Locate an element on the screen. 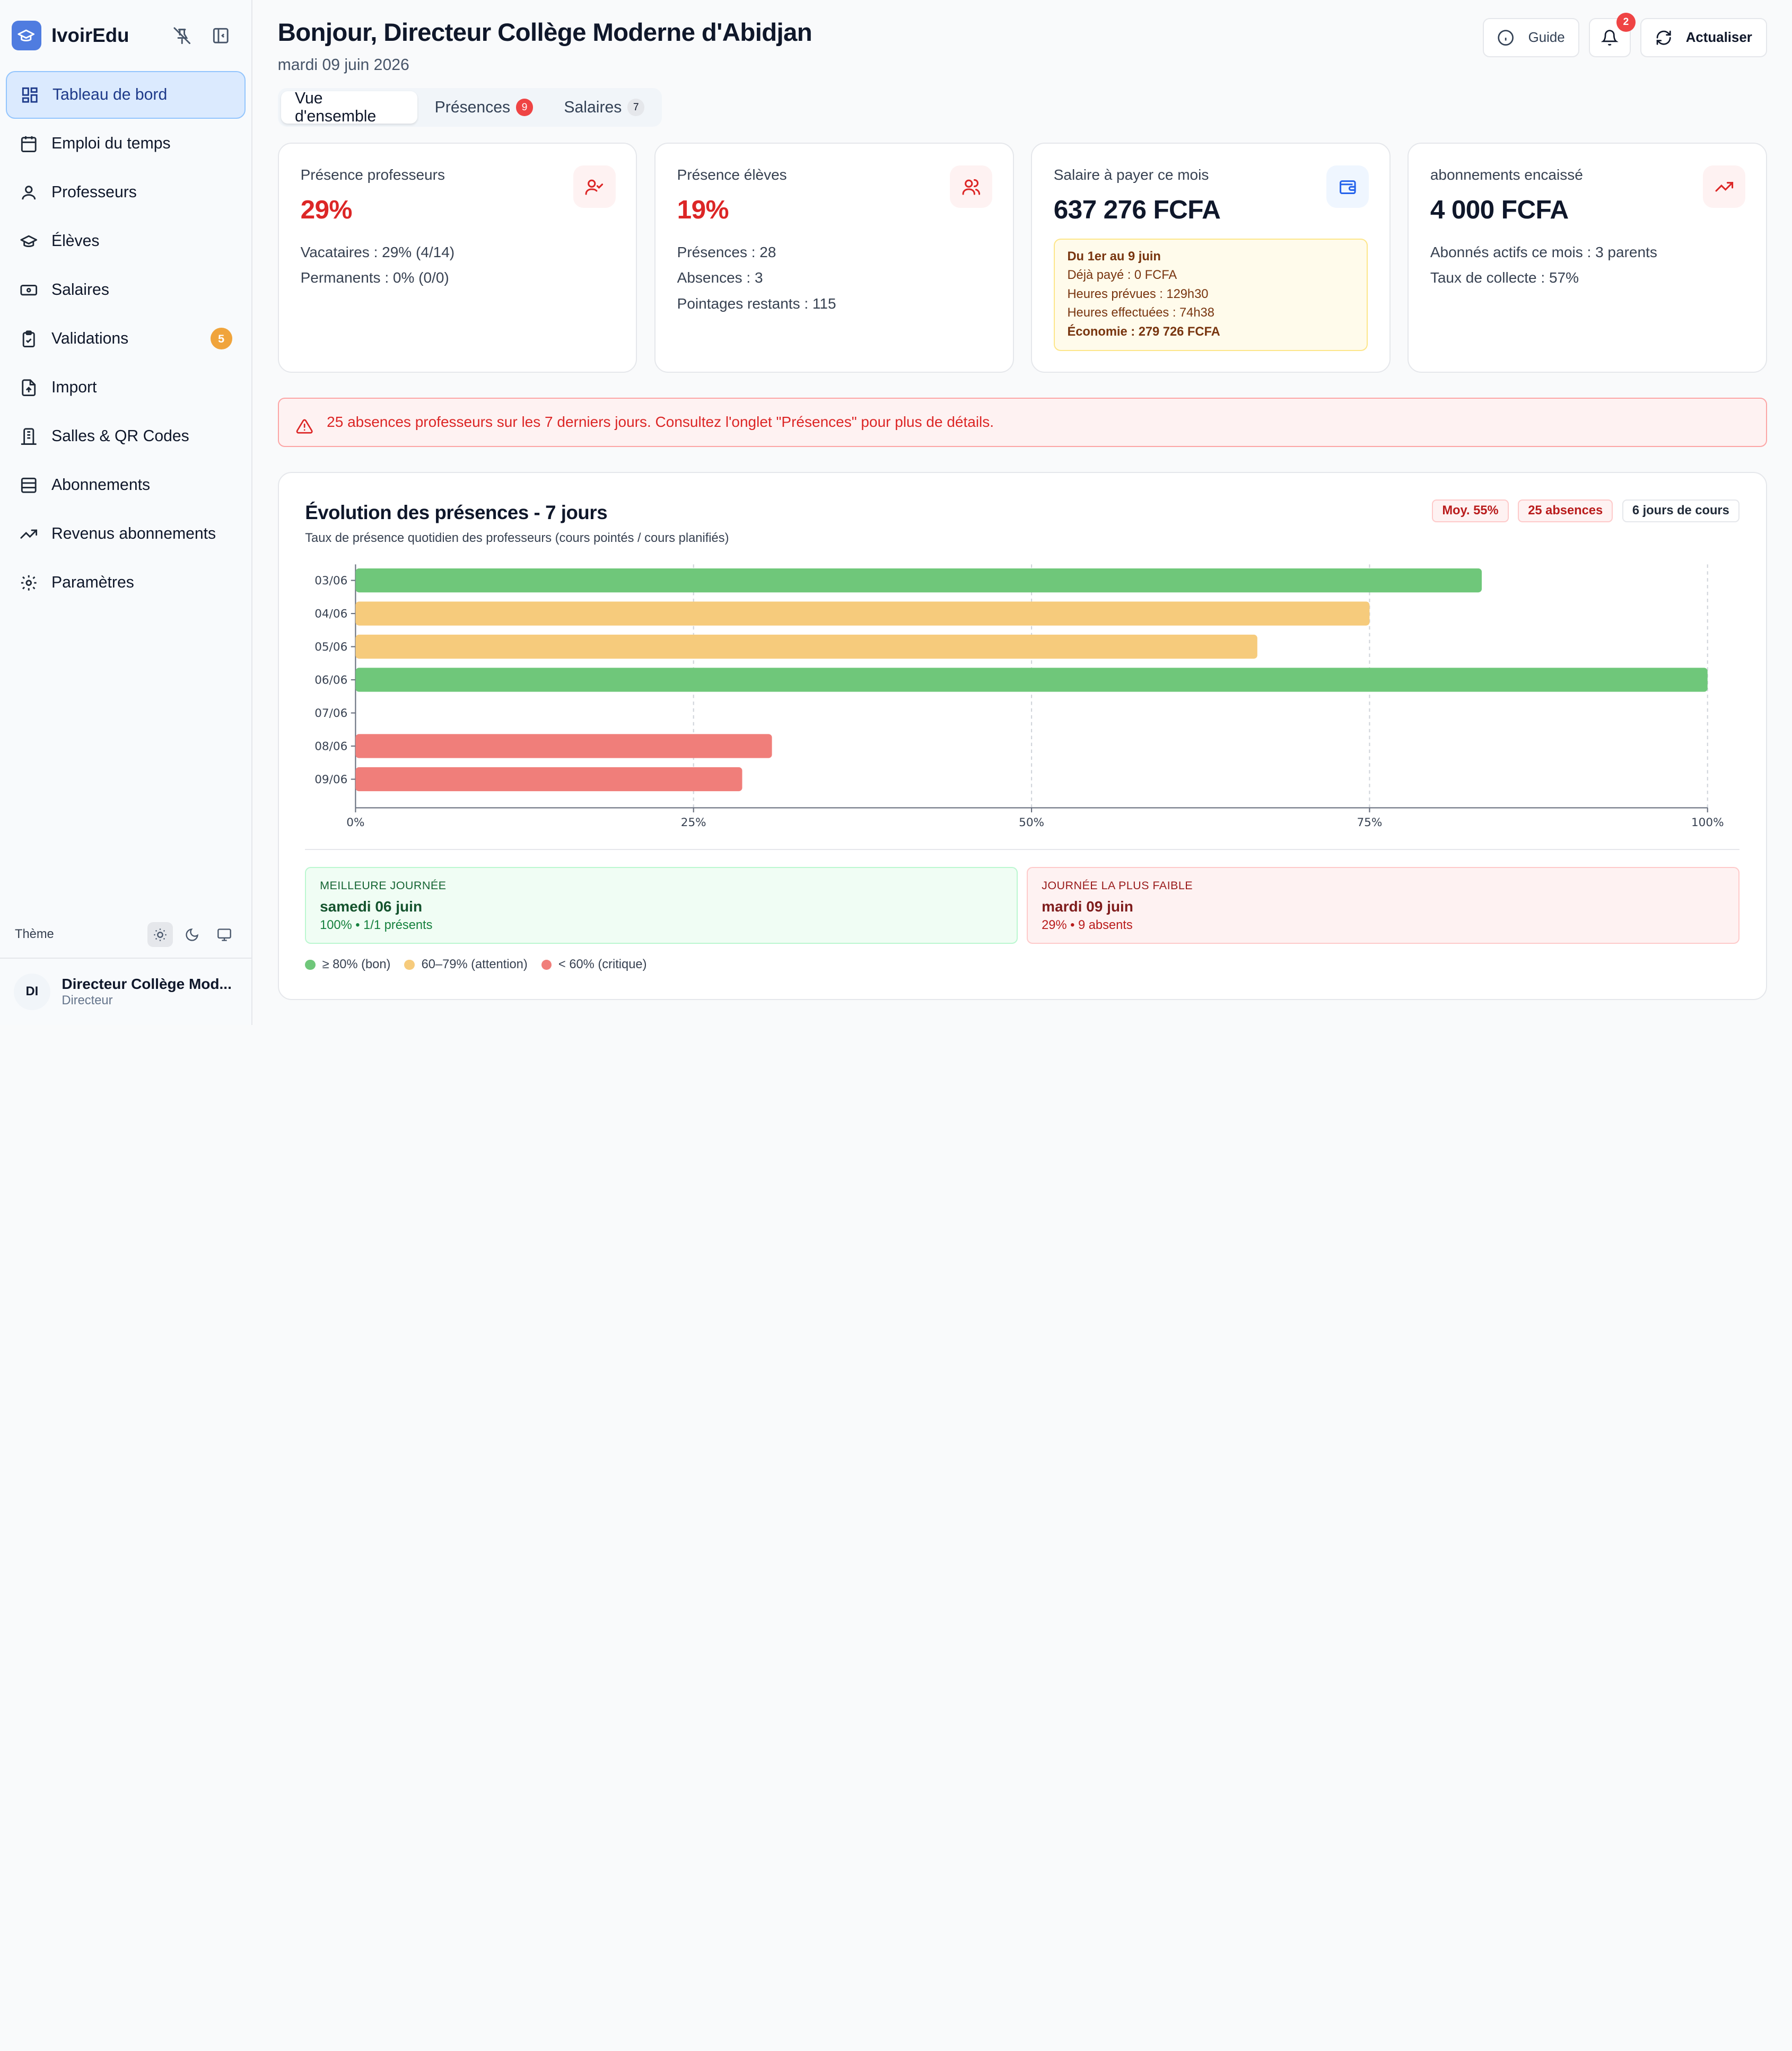 The image size is (1792, 2051). building-icon is located at coordinates (29, 436).